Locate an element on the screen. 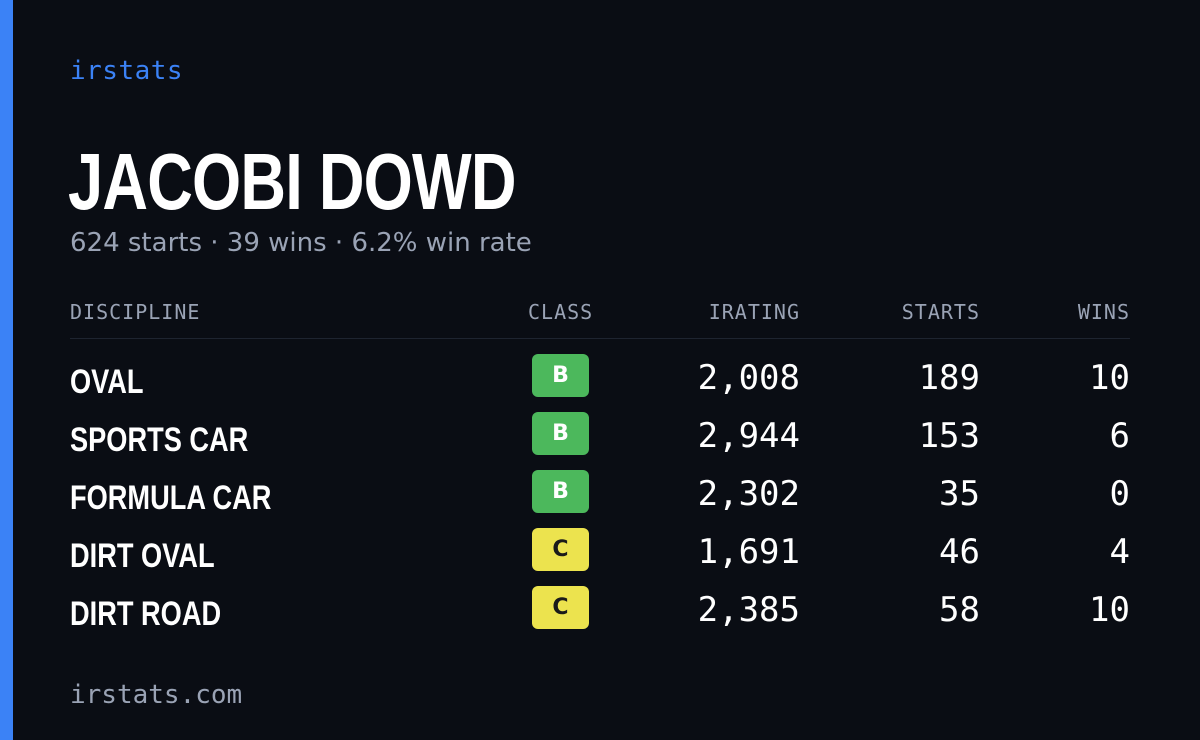  column-header-starts: STARTS is located at coordinates (940, 312).